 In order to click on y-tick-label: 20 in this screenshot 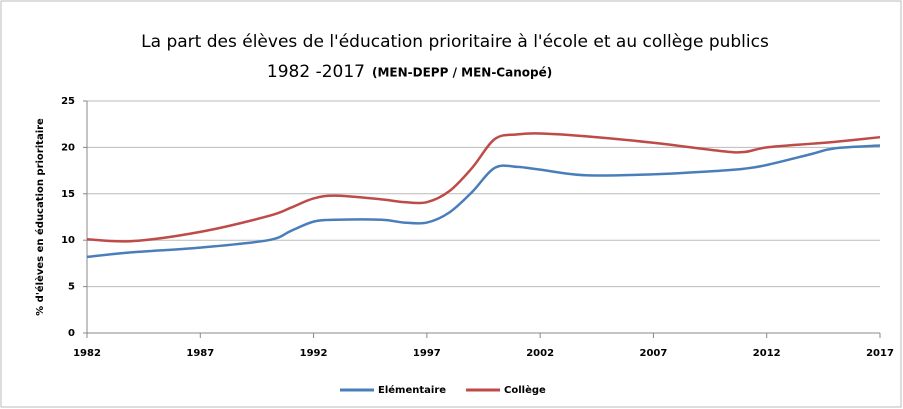, I will do `click(68, 147)`.